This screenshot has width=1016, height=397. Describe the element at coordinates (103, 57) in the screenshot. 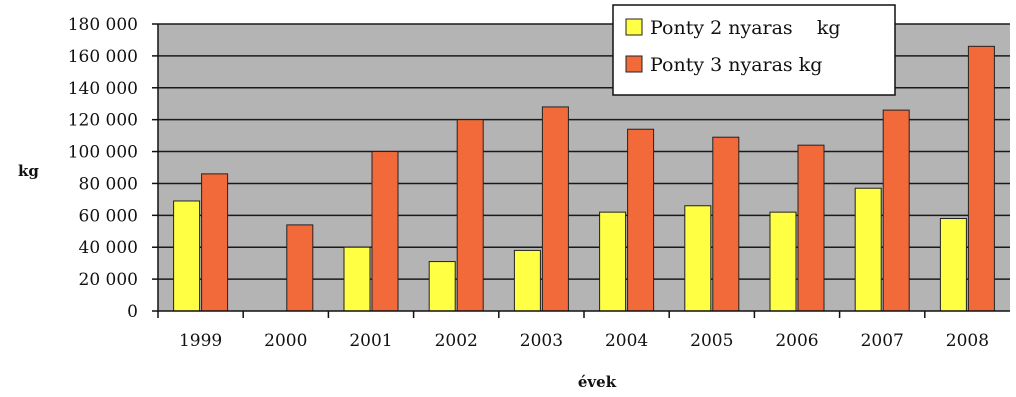

I see `y-tick-label: 160 000` at that location.